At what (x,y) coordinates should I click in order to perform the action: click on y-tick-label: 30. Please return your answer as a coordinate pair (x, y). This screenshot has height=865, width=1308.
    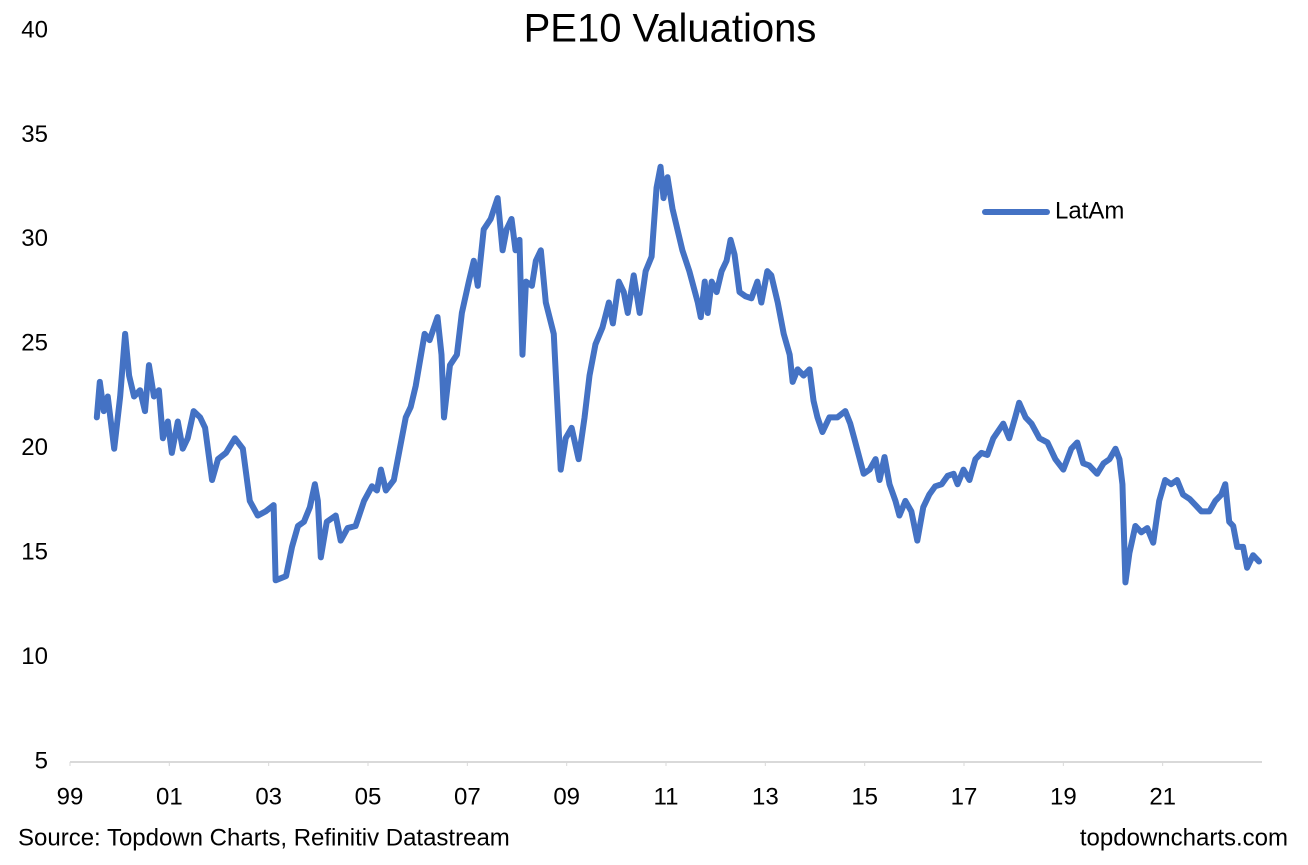
    Looking at the image, I should click on (34, 238).